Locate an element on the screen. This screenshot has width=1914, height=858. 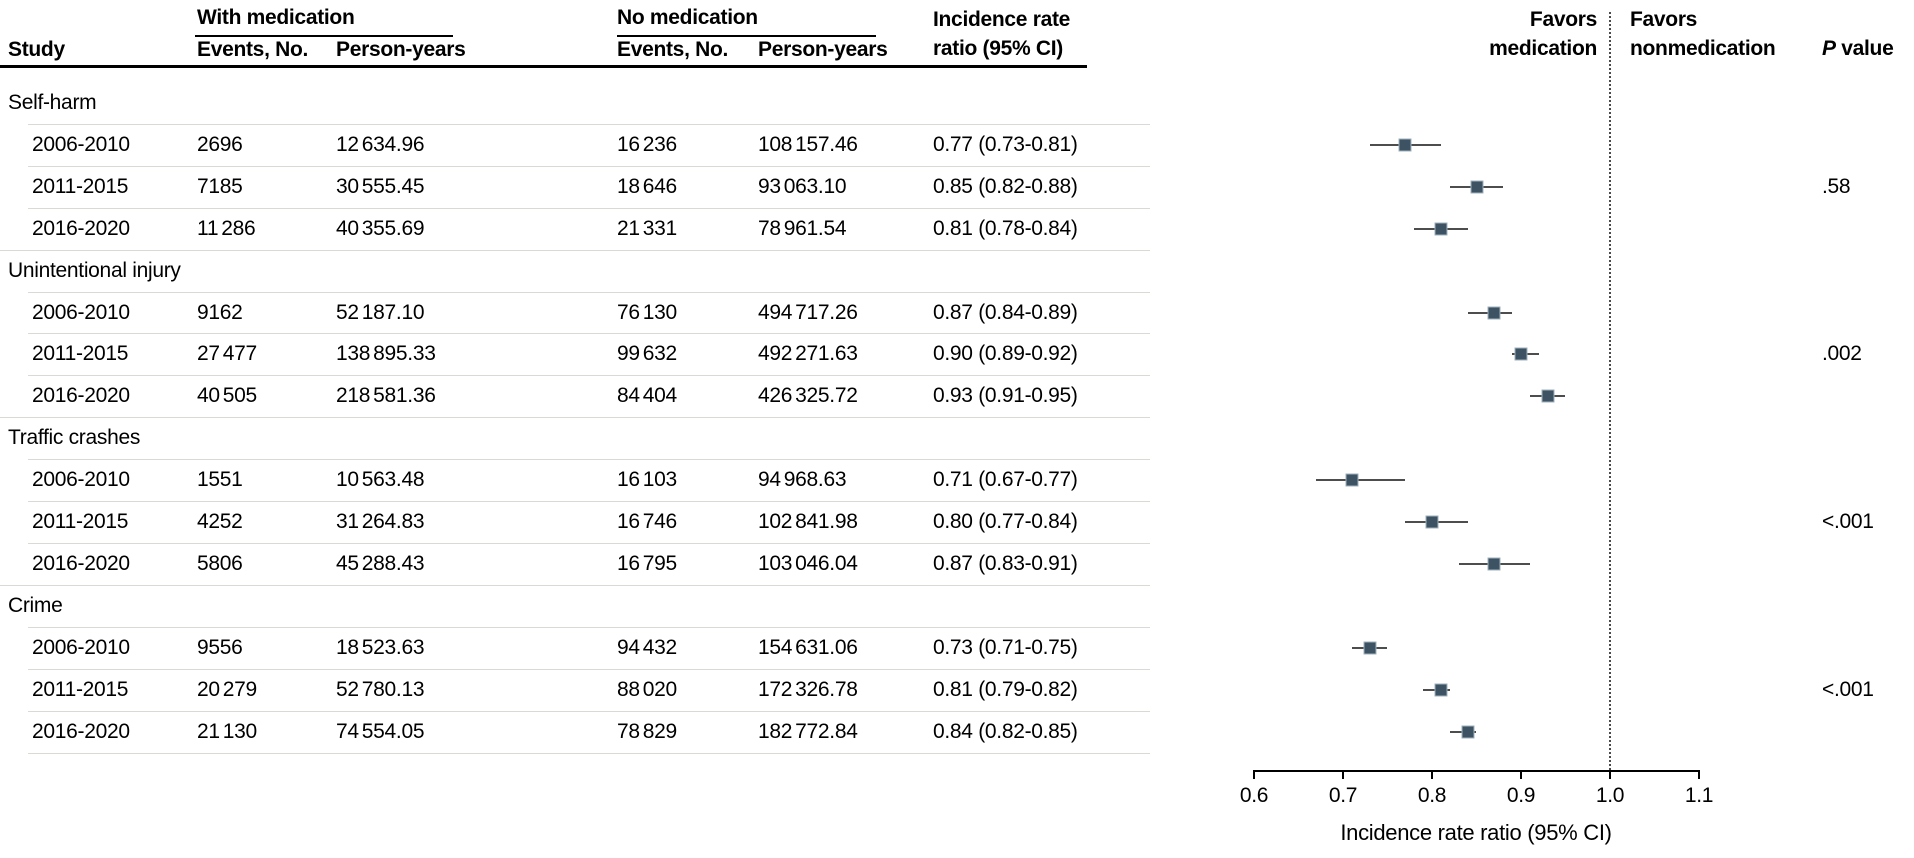
cell-events-no: 18 646 is located at coordinates (647, 186).